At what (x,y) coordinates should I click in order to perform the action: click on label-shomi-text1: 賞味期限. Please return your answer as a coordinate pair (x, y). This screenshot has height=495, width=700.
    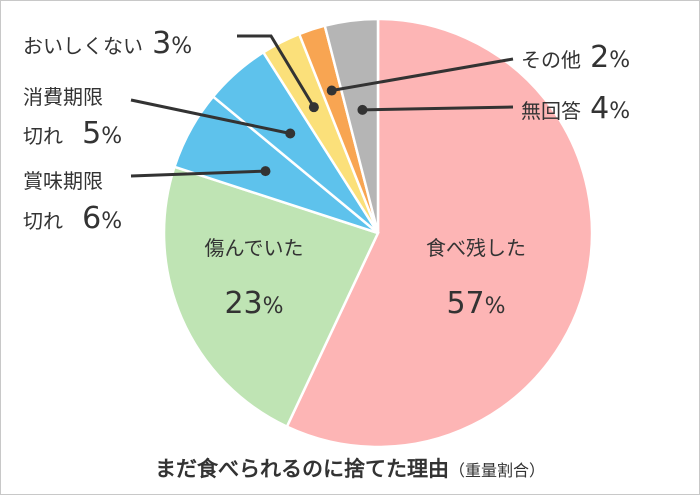
    Looking at the image, I should click on (63, 181).